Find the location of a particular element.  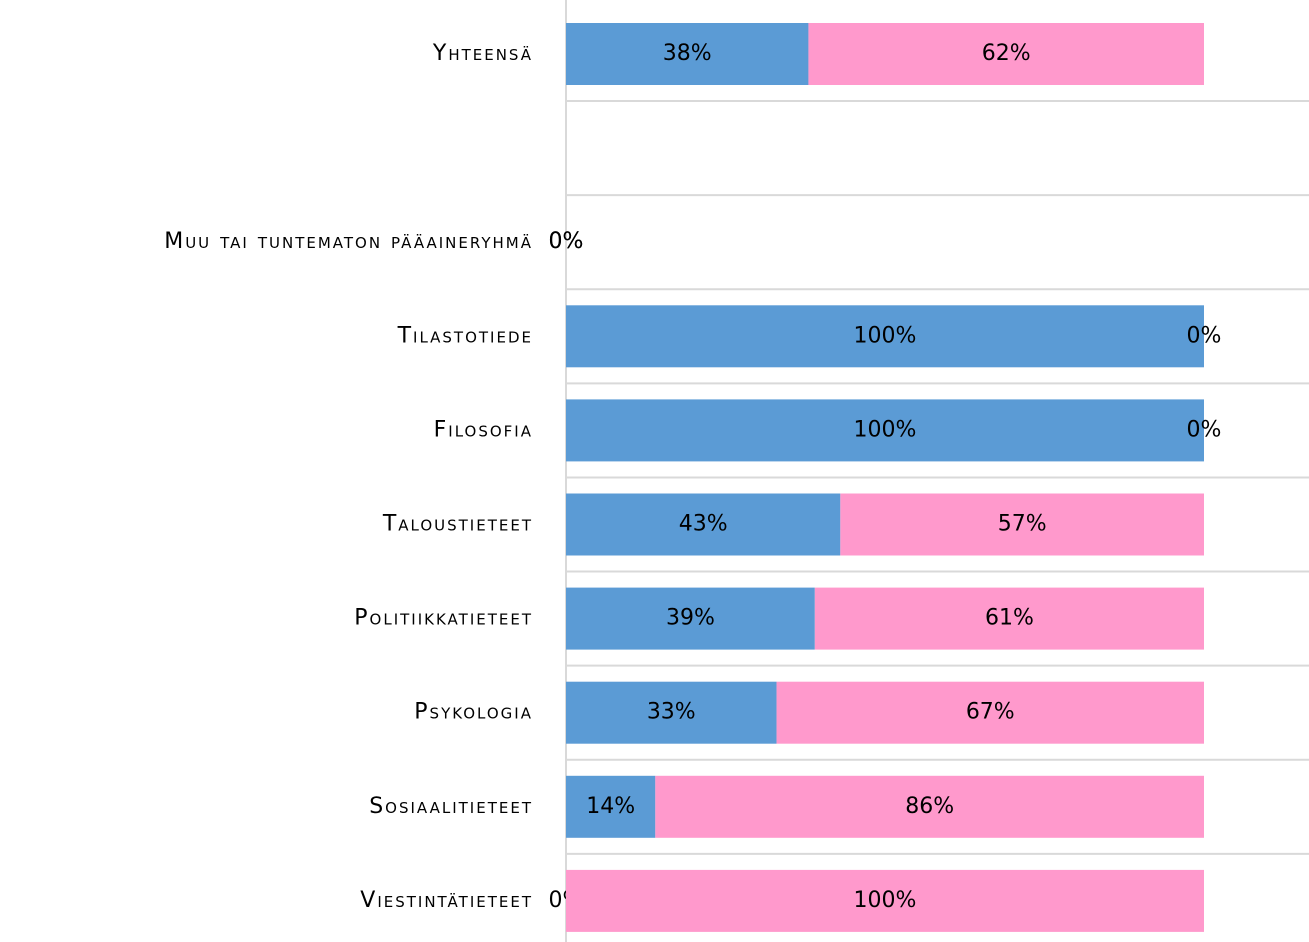

category-label: Taloustieteet is located at coordinates (457, 524).